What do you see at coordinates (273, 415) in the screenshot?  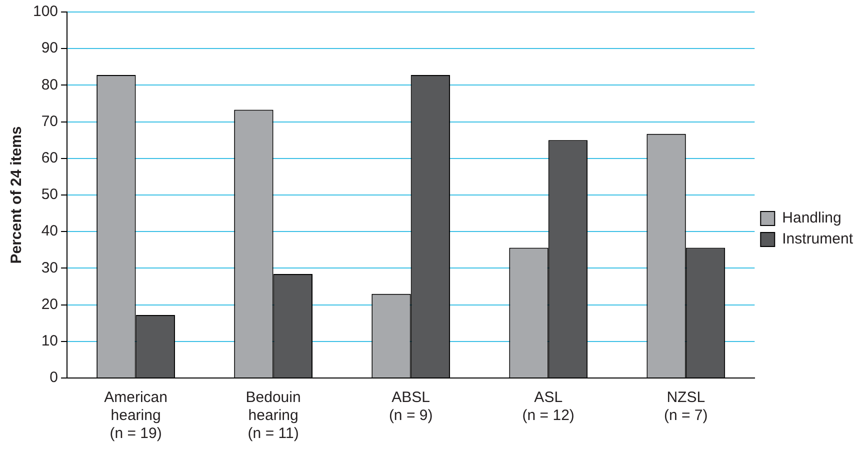 I see `x-tick-label: Bedouin hearing (n = 11)` at bounding box center [273, 415].